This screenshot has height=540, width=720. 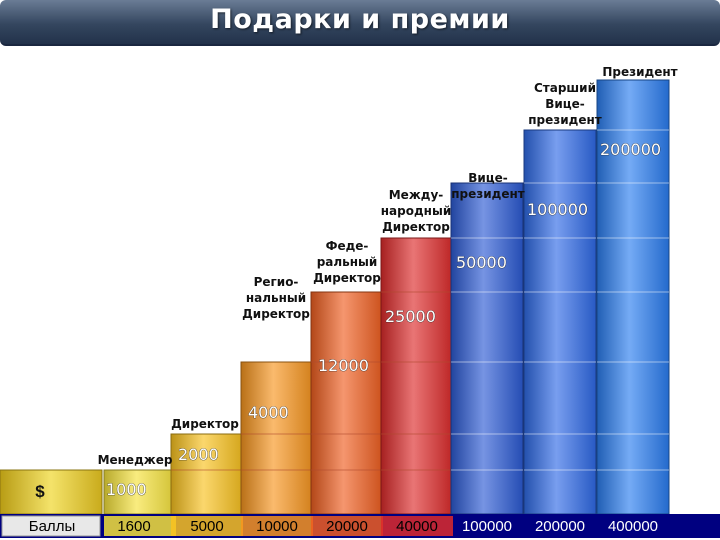 I want to click on currency-cell, so click(x=51, y=492).